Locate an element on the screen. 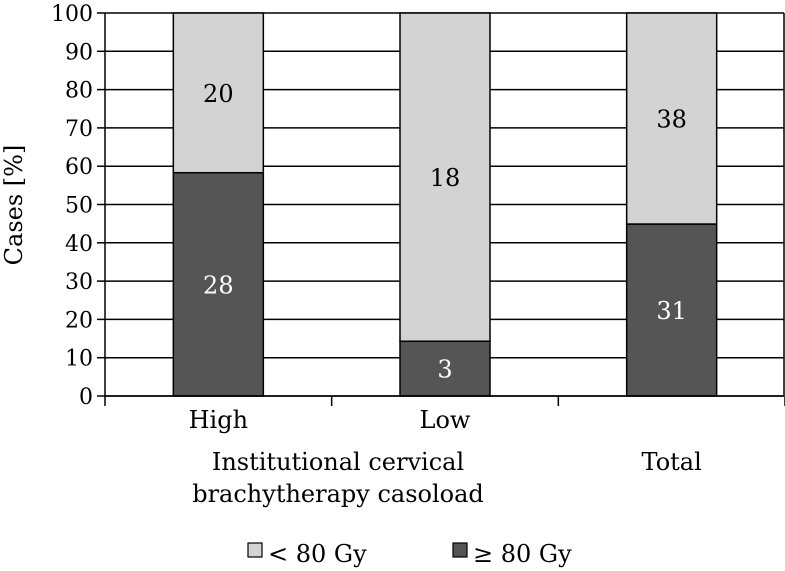 This screenshot has width=785, height=571. bar-data-label: 3 is located at coordinates (444, 370).